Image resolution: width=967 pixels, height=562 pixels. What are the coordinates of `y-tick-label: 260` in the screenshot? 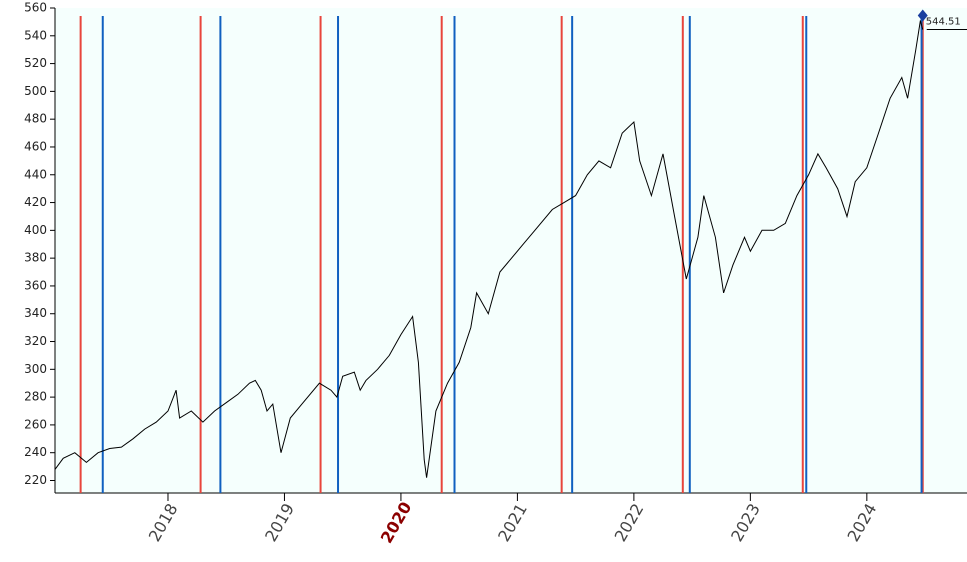 It's located at (35, 424).